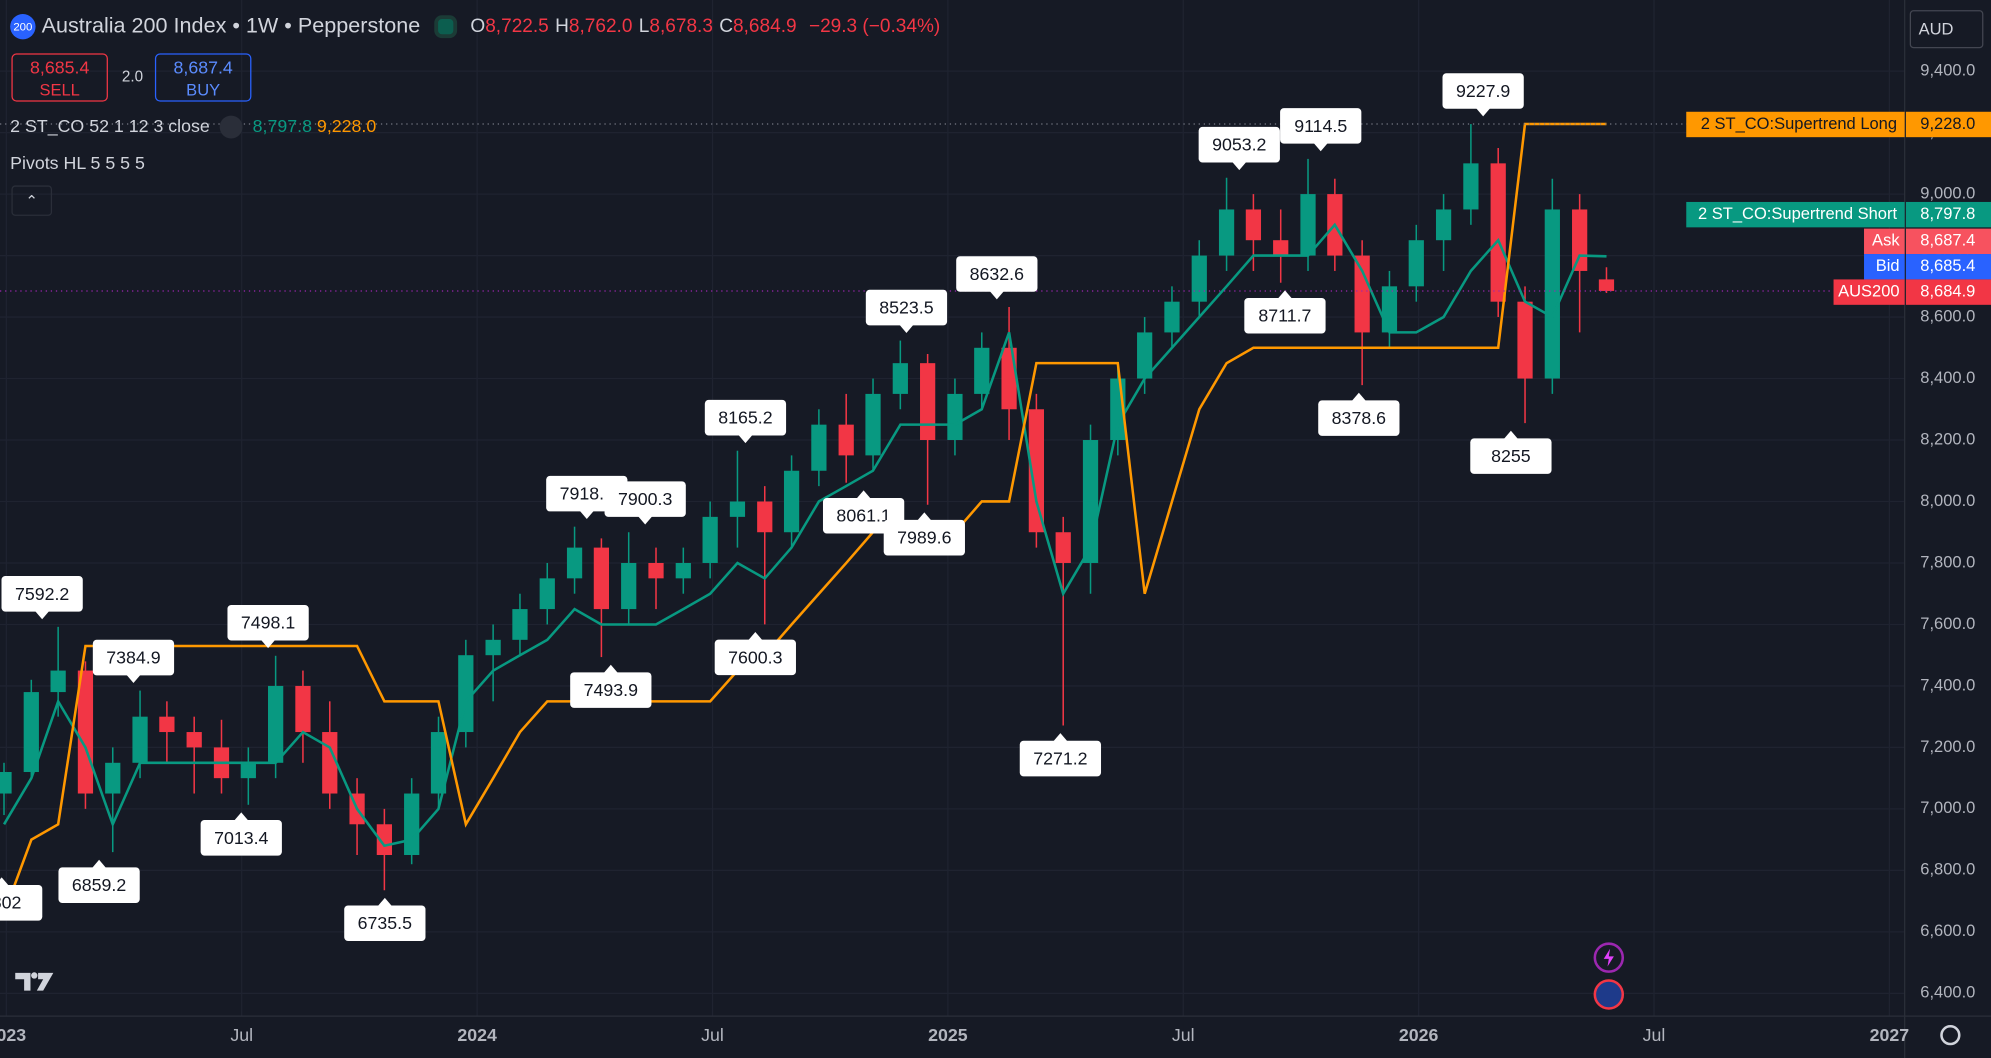 The width and height of the screenshot is (1991, 1058). Describe the element at coordinates (478, 26) in the screenshot. I see `ohlc-key: O` at that location.